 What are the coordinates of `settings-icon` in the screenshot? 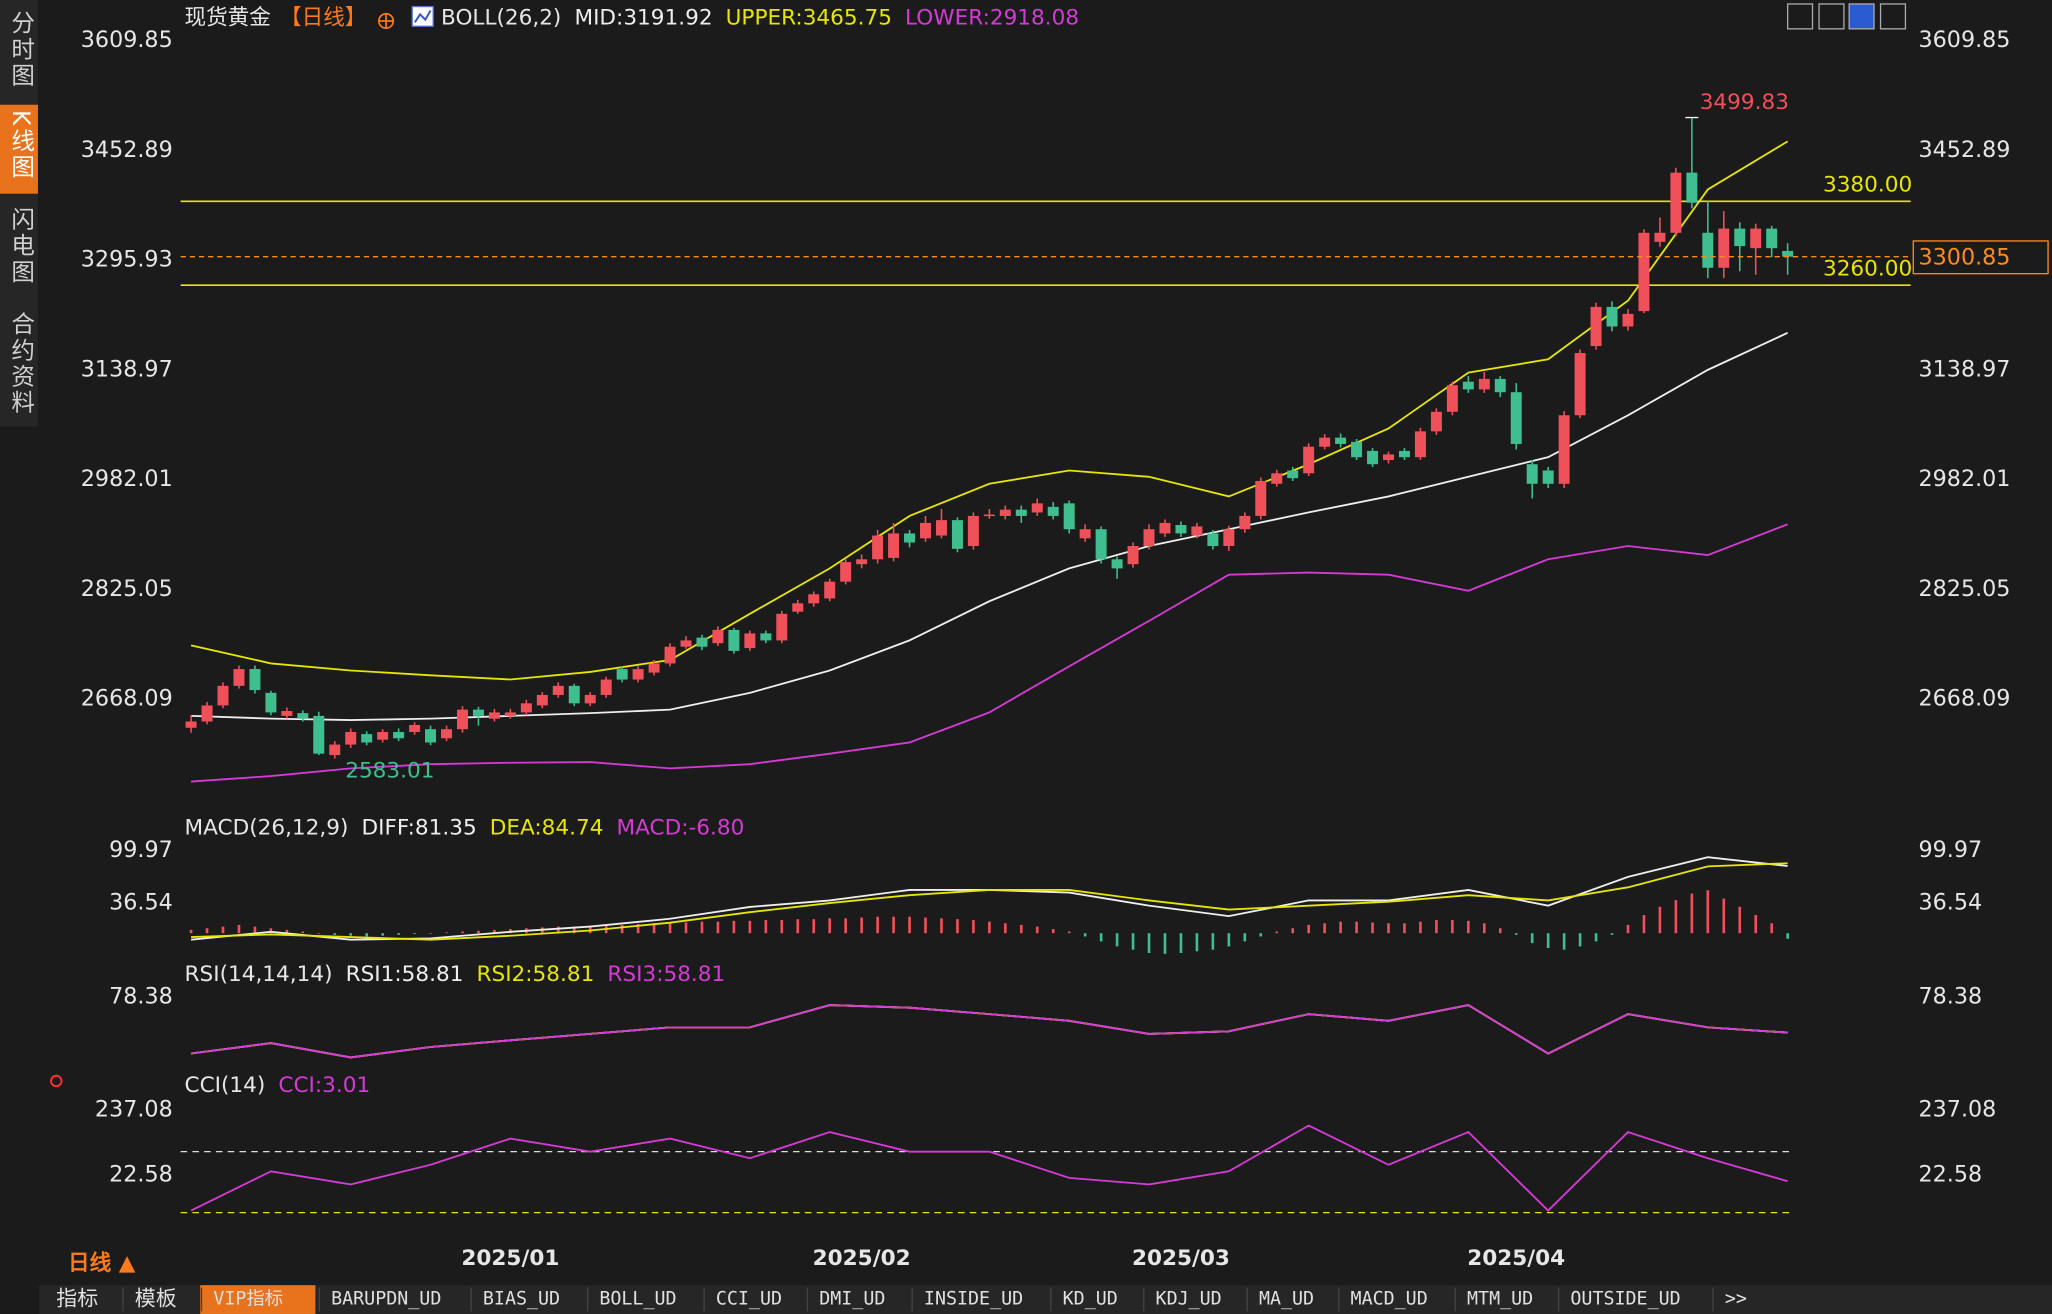 It's located at (56, 1081).